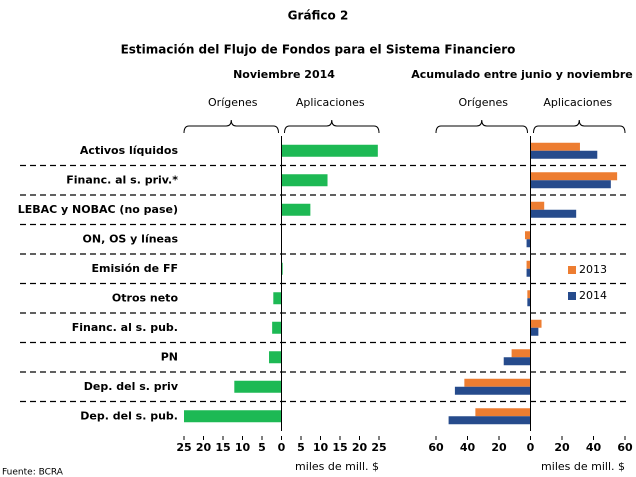 The height and width of the screenshot is (477, 636). Describe the element at coordinates (98, 209) in the screenshot. I see `category-label: LEBAC y NOBAC (no pase)` at that location.